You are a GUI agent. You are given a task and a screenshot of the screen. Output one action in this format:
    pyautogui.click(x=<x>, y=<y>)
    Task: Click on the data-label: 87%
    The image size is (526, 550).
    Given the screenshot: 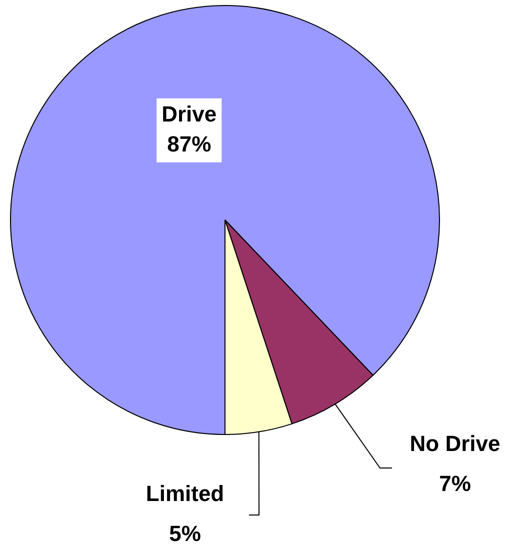 What is the action you would take?
    pyautogui.click(x=189, y=143)
    